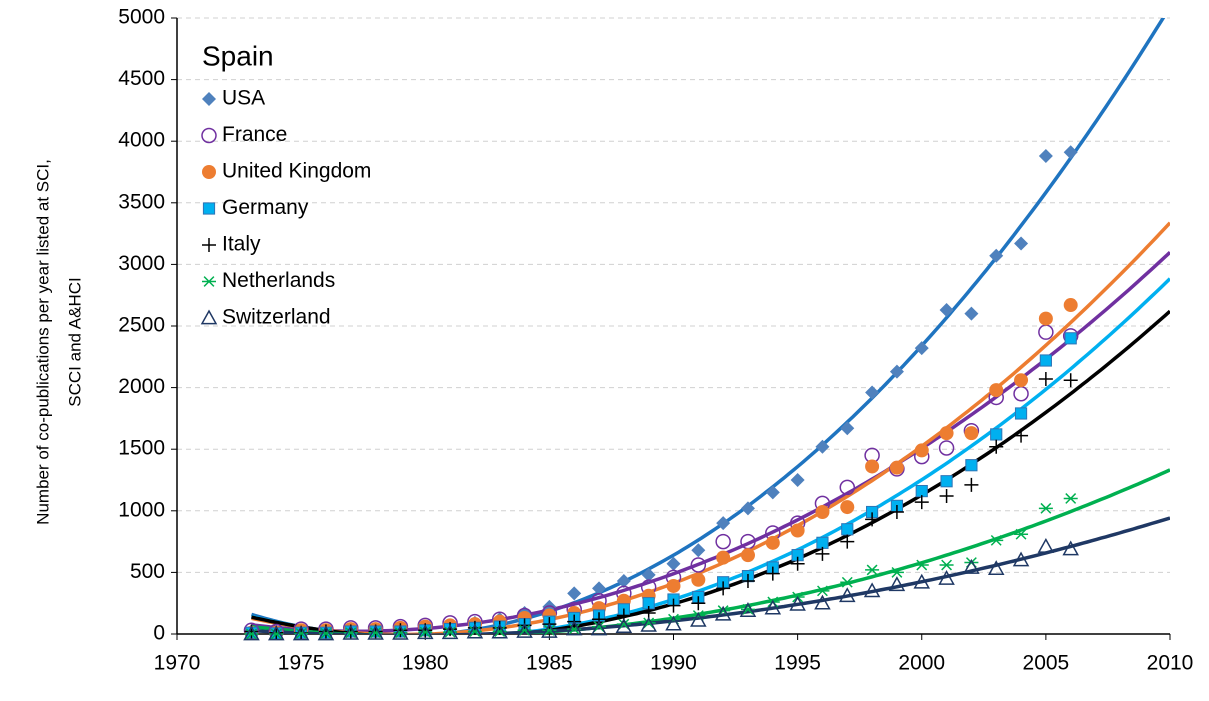 This screenshot has height=701, width=1209. What do you see at coordinates (797, 663) in the screenshot?
I see `x-tick-label: 1995` at bounding box center [797, 663].